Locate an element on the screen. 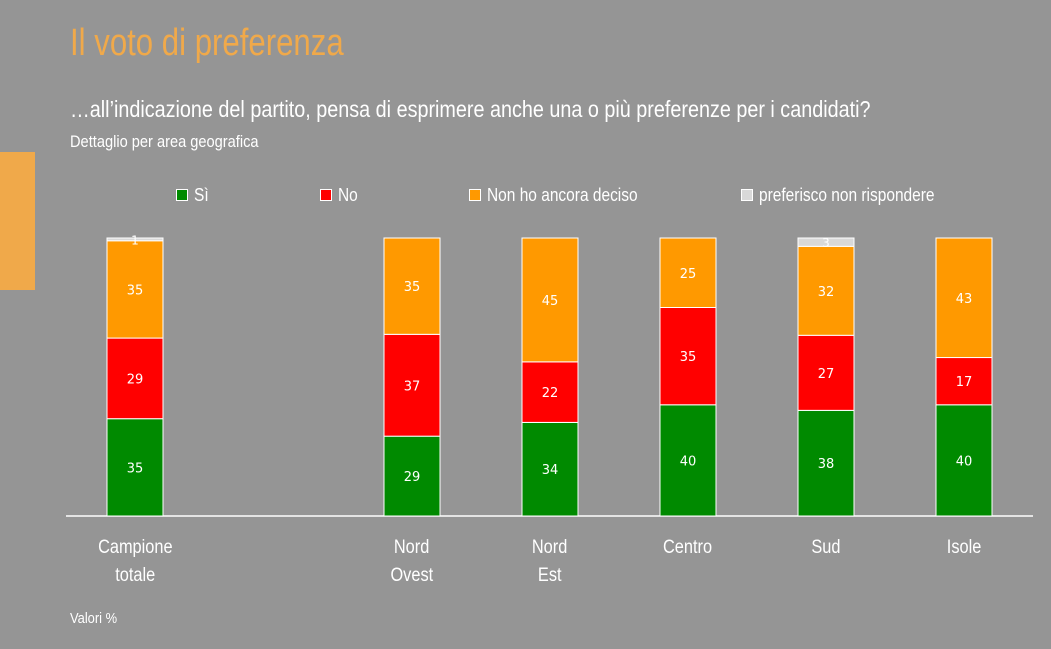 Image resolution: width=1051 pixels, height=649 pixels. legend-item-no: No is located at coordinates (340, 195).